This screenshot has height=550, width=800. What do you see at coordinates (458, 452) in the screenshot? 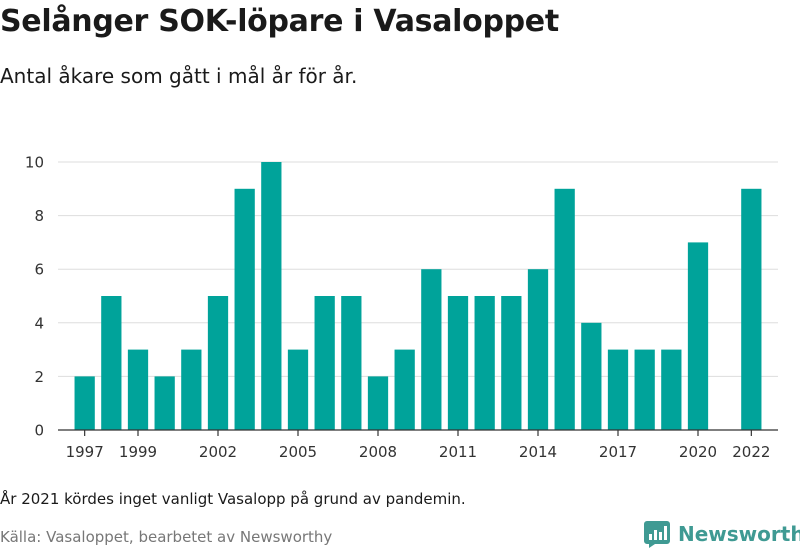
I see `x-tick-label: 2011` at bounding box center [458, 452].